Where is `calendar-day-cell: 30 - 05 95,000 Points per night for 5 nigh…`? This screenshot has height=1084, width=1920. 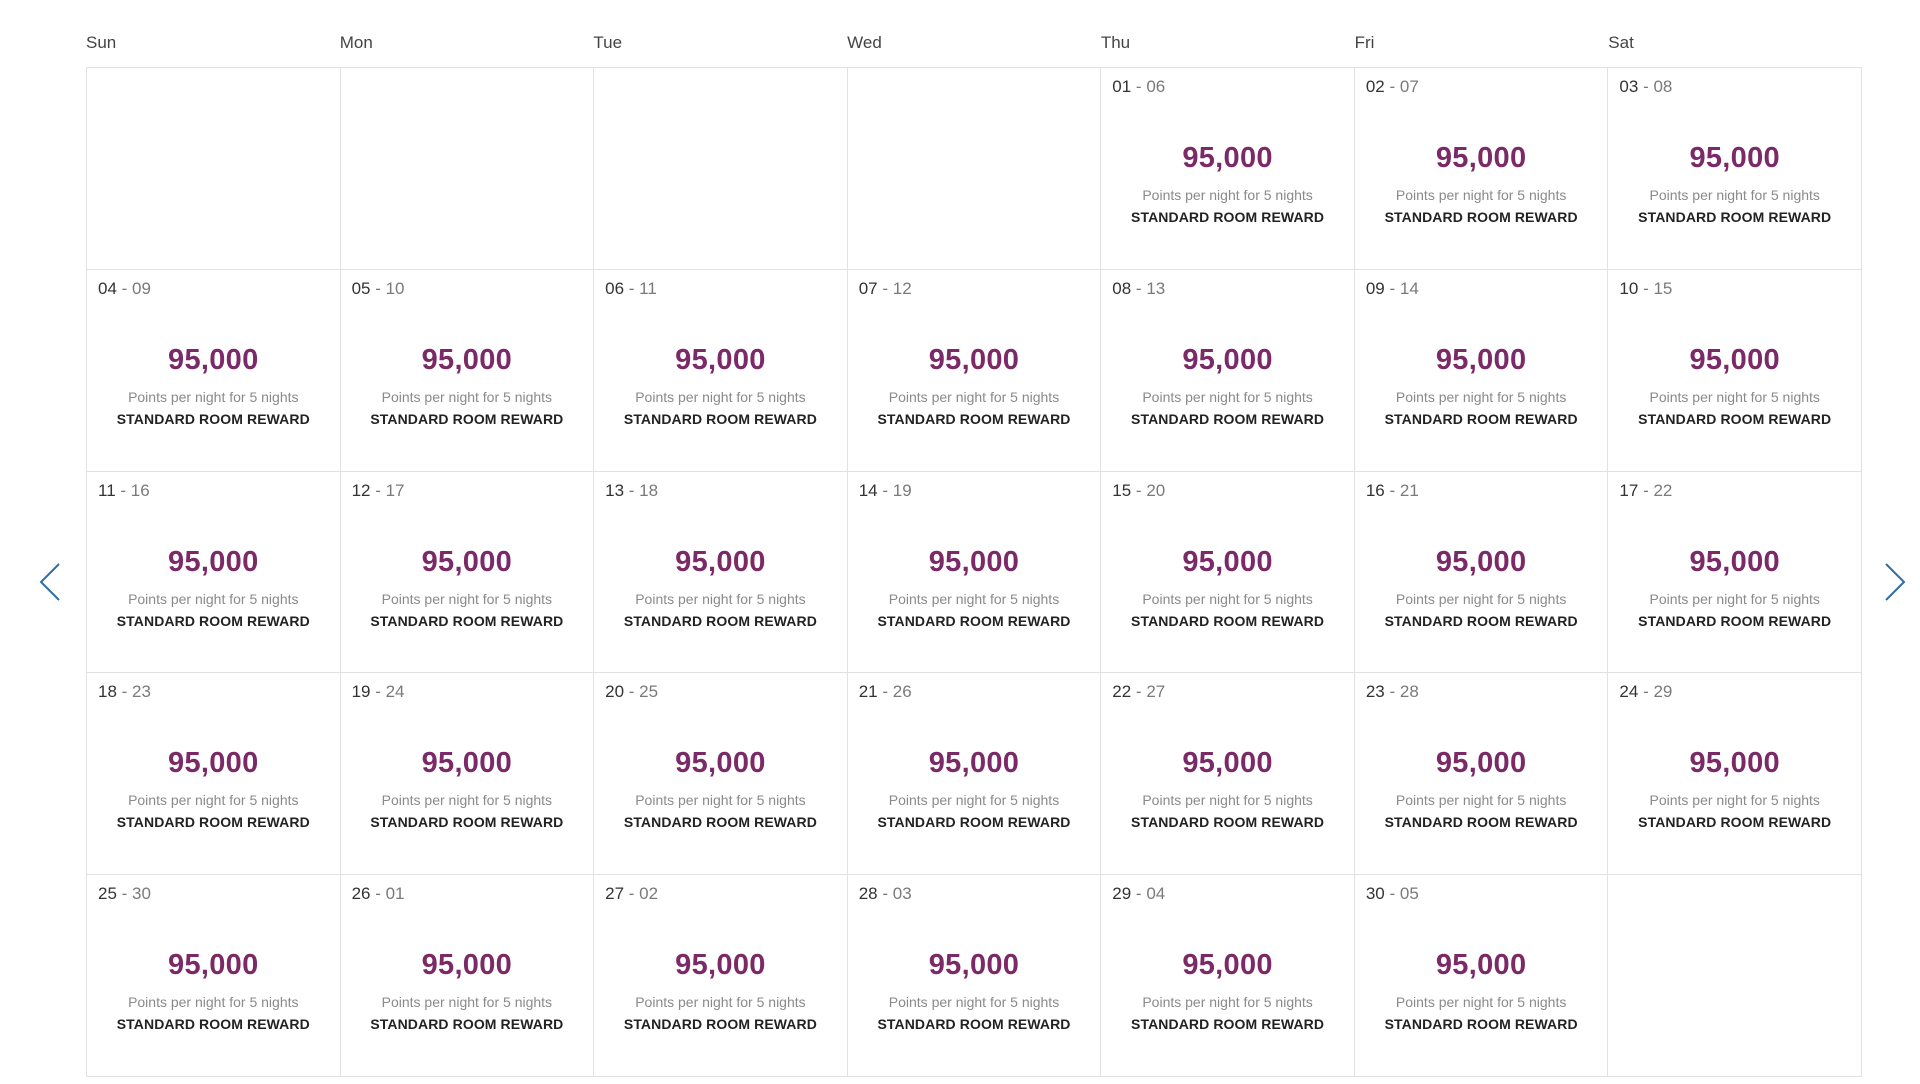
calendar-day-cell: 30 - 05 95,000 Points per night for 5 nigh… is located at coordinates (1481, 976).